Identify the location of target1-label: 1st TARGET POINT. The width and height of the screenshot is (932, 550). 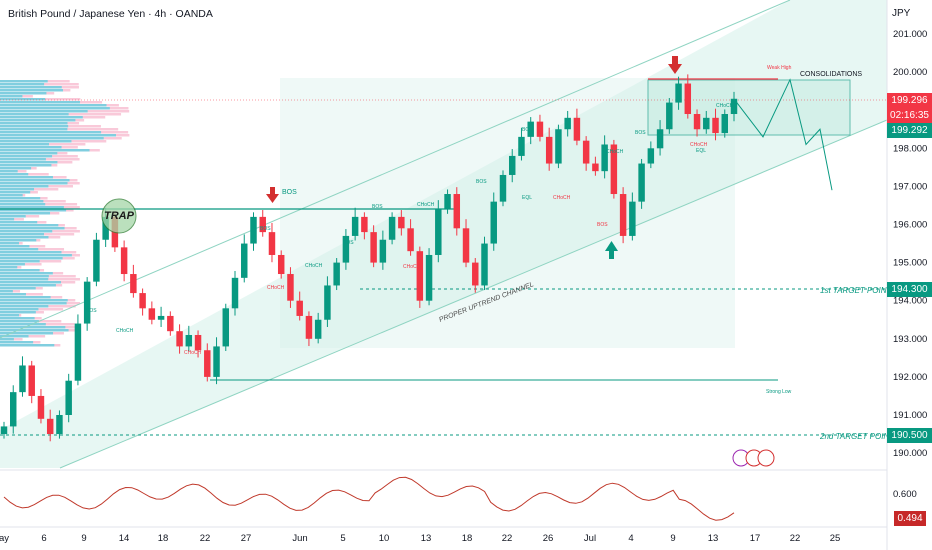
(856, 290).